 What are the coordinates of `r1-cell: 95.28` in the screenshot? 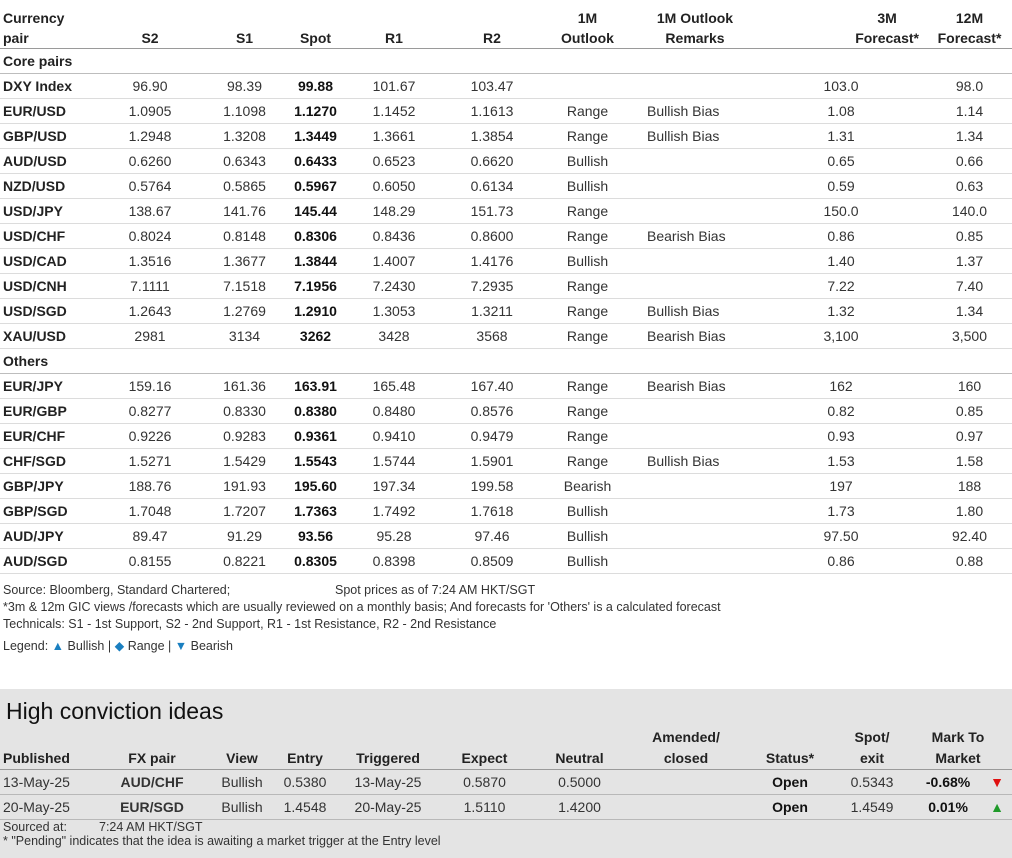 It's located at (394, 536).